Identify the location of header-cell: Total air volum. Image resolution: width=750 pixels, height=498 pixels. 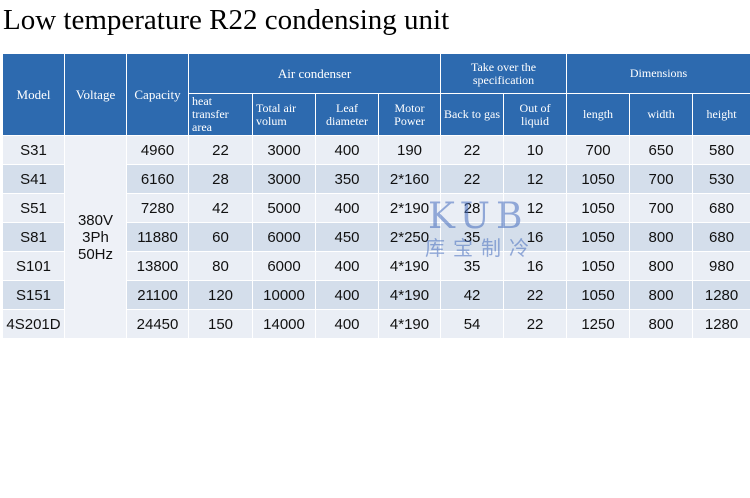
(284, 114).